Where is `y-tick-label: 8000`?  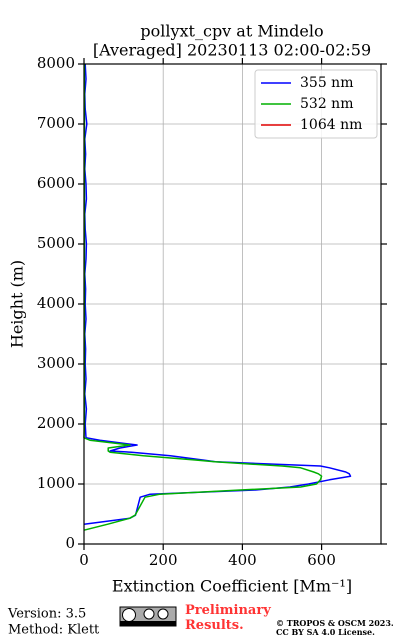
y-tick-label: 8000 is located at coordinates (56, 63).